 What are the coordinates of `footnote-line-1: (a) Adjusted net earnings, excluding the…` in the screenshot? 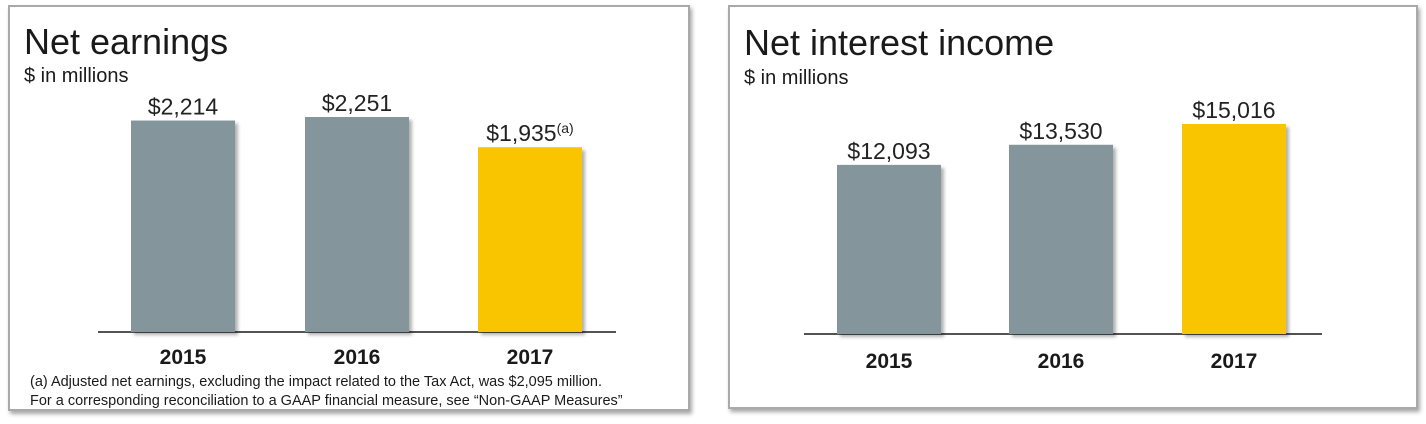 It's located at (316, 382).